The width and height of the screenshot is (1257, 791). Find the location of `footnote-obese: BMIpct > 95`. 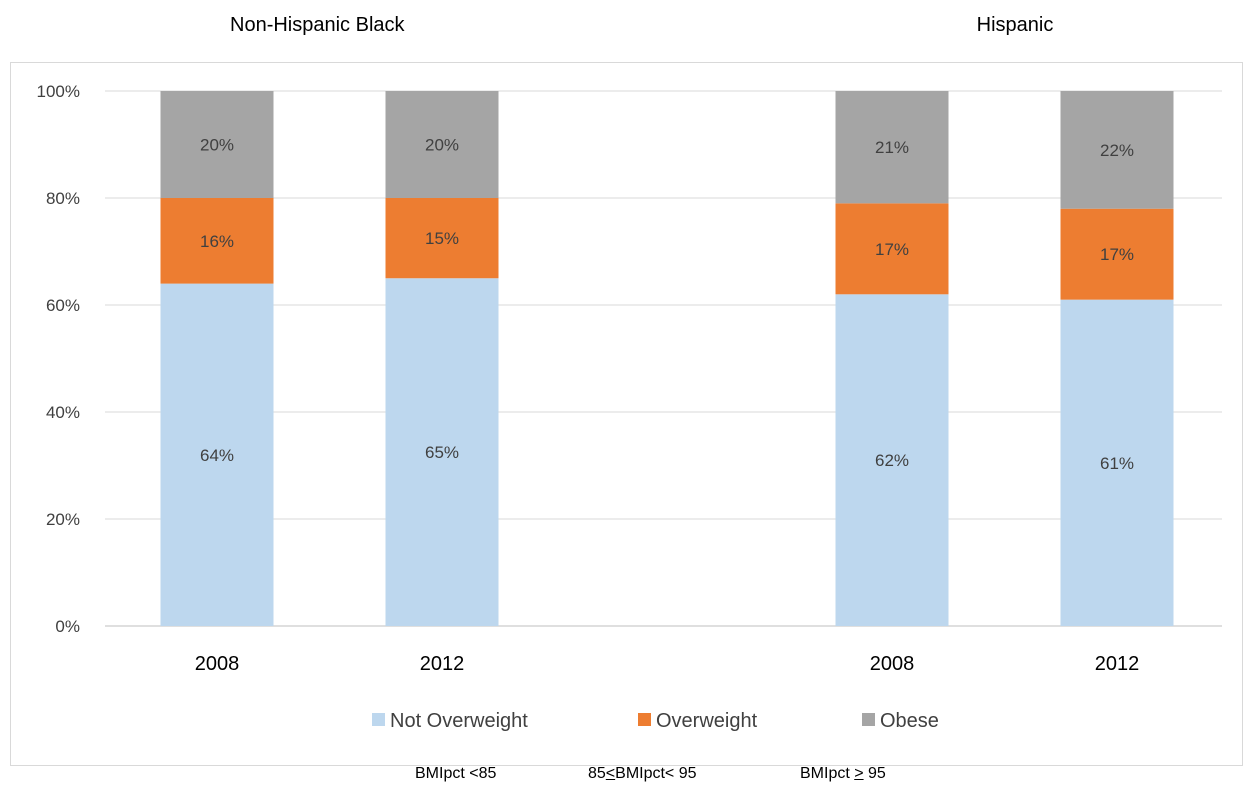

footnote-obese: BMIpct > 95 is located at coordinates (843, 774).